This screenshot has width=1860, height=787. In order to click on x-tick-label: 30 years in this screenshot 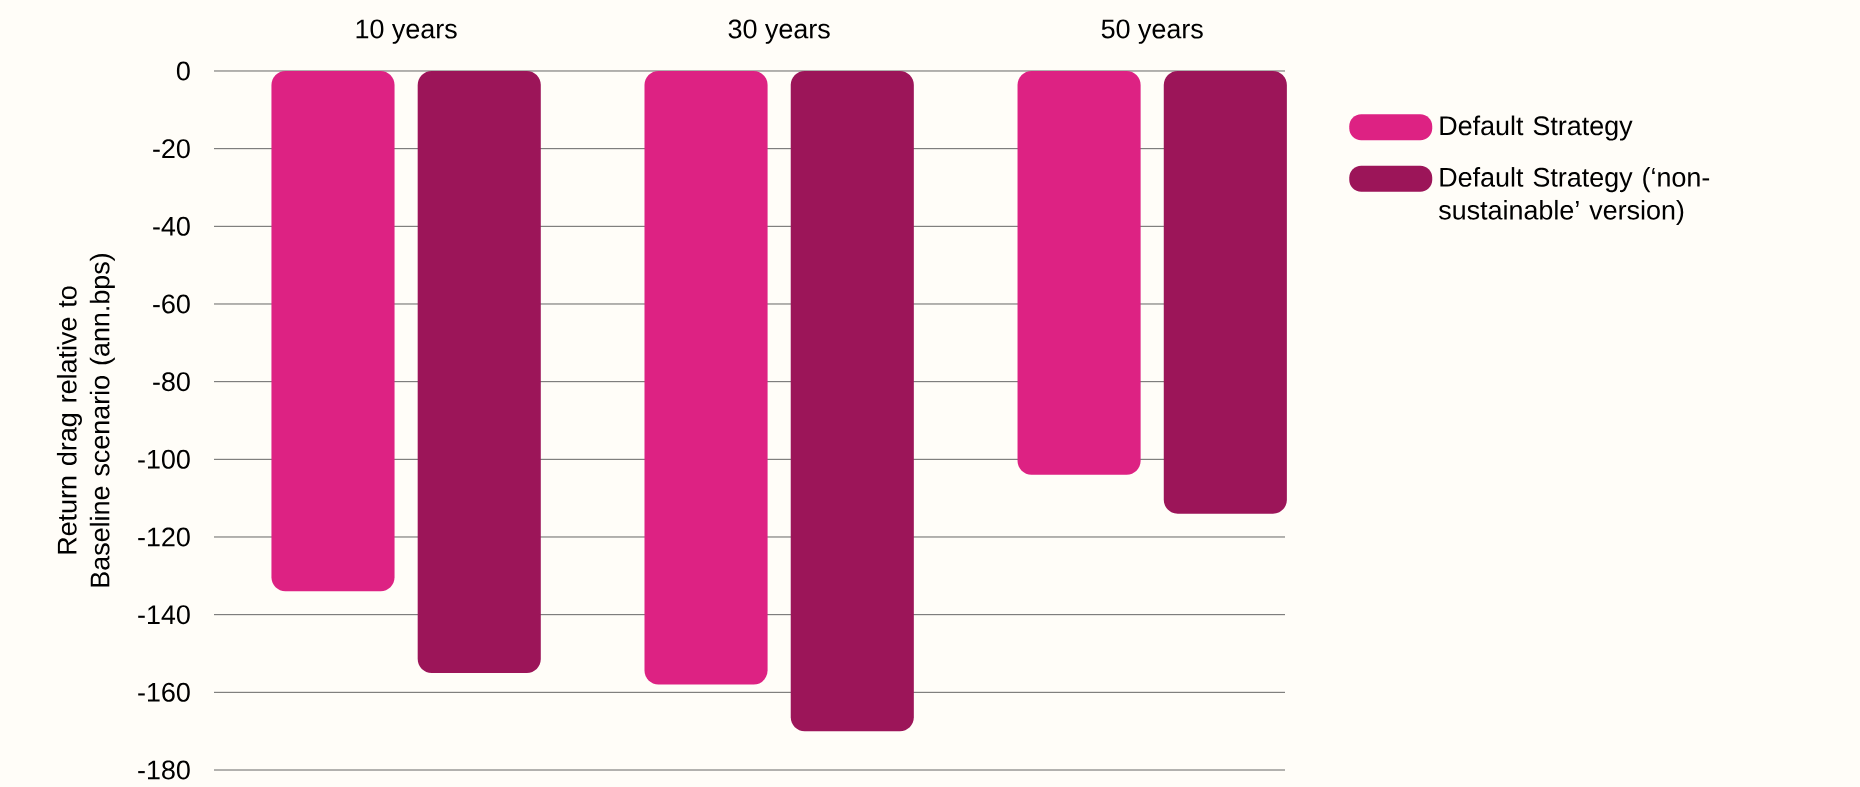, I will do `click(779, 31)`.